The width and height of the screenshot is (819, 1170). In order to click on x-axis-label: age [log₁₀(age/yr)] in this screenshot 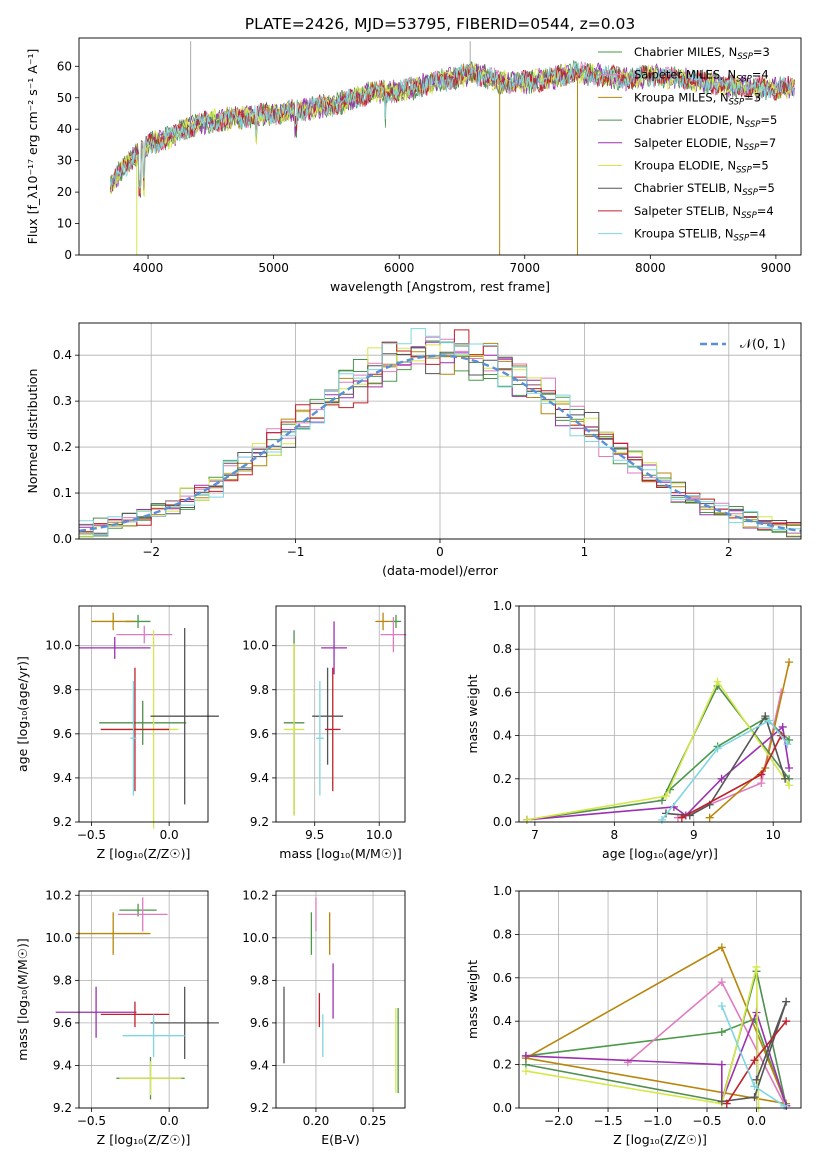, I will do `click(660, 853)`.